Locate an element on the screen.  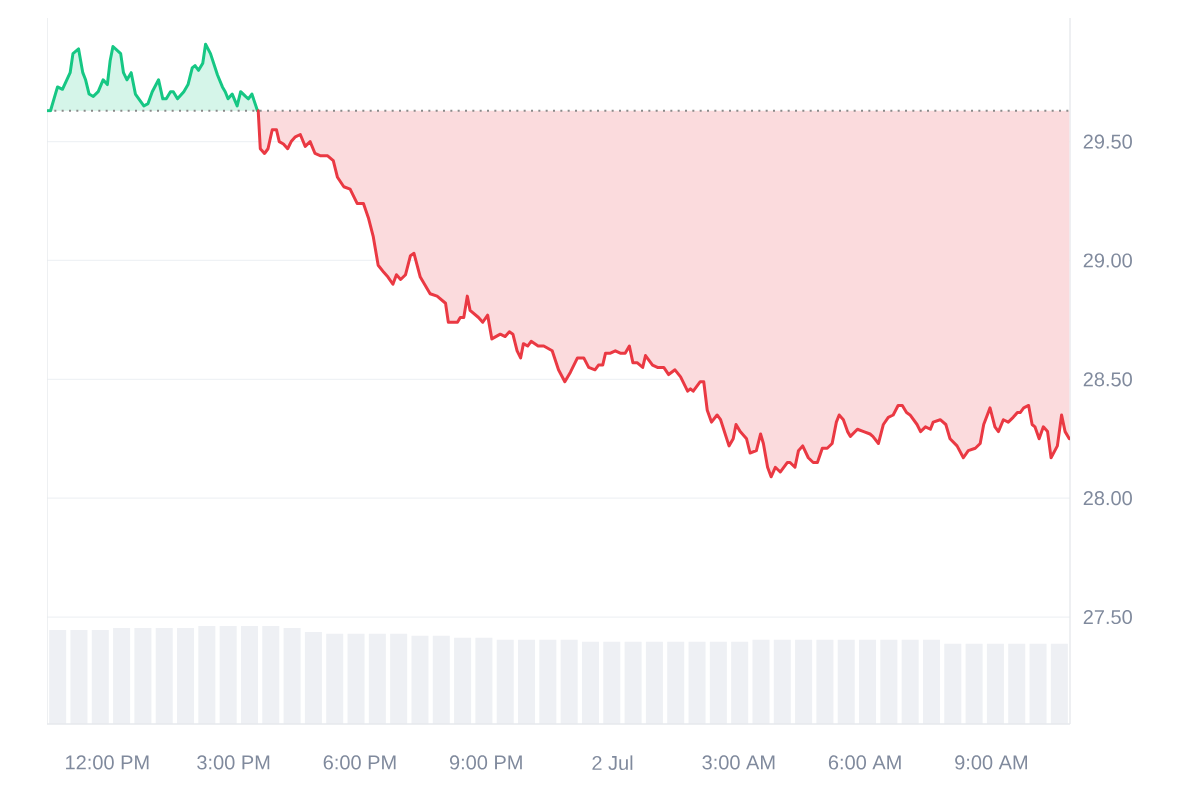
x-tick-label: 9:00 PM is located at coordinates (485, 762).